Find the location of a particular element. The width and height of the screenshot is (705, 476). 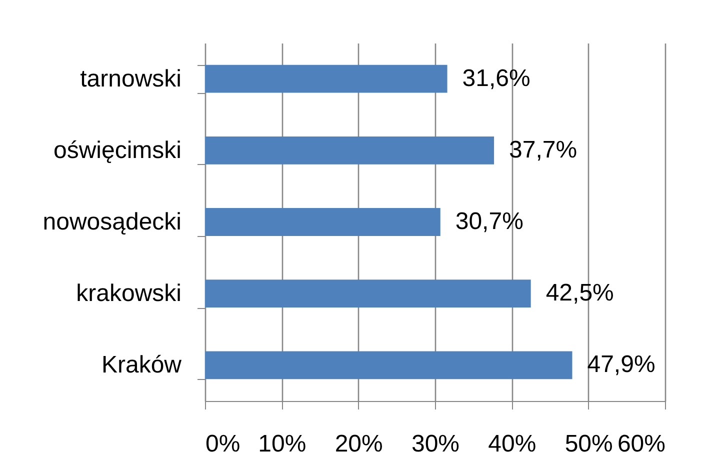

y-tick-label: tarnowski is located at coordinates (131, 78).